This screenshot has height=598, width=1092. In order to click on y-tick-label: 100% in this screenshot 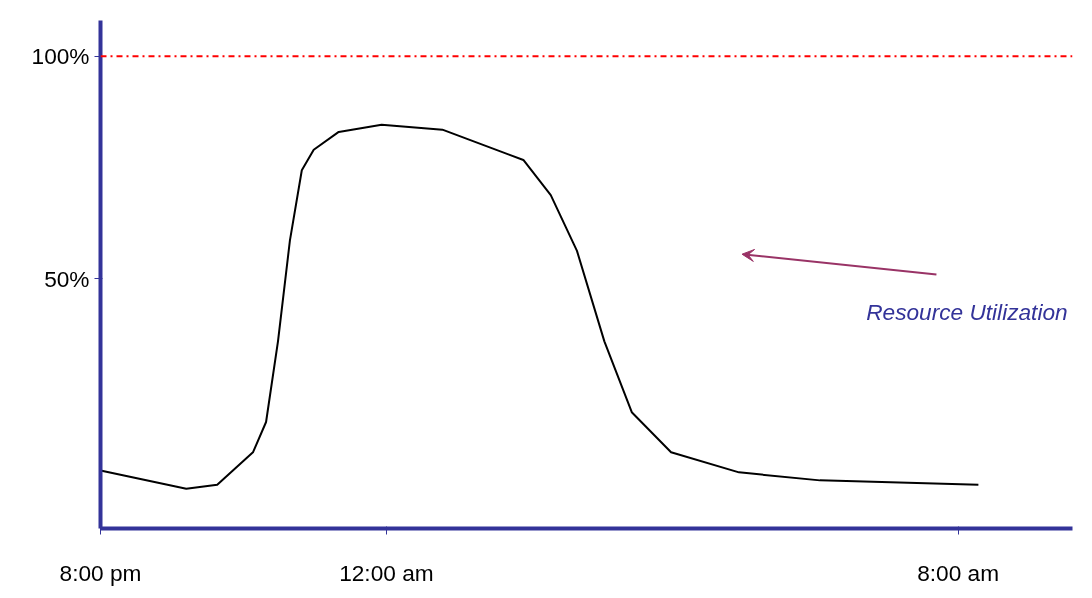, I will do `click(60, 56)`.